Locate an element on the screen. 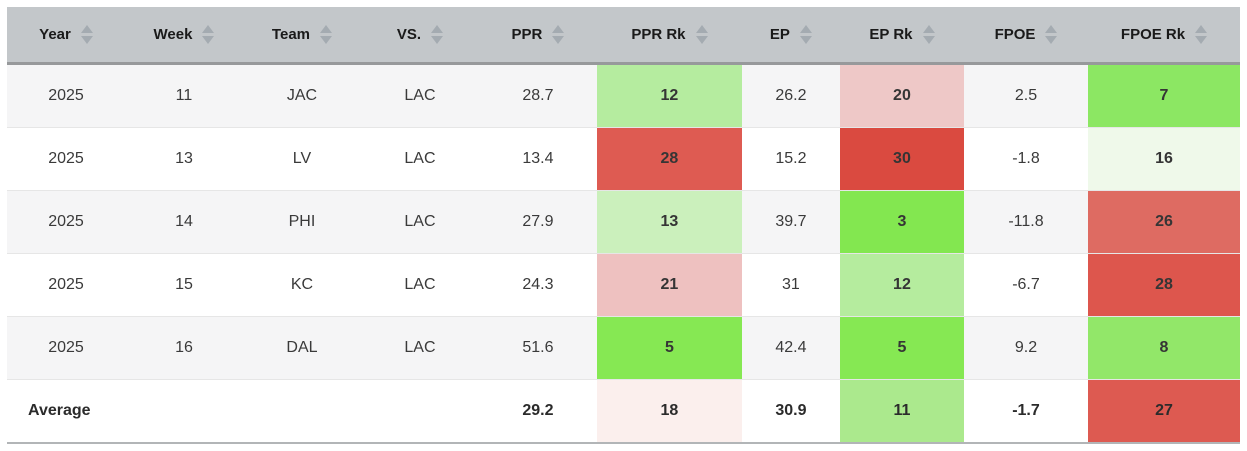 The width and height of the screenshot is (1247, 451). column-header-year: Year is located at coordinates (66, 36).